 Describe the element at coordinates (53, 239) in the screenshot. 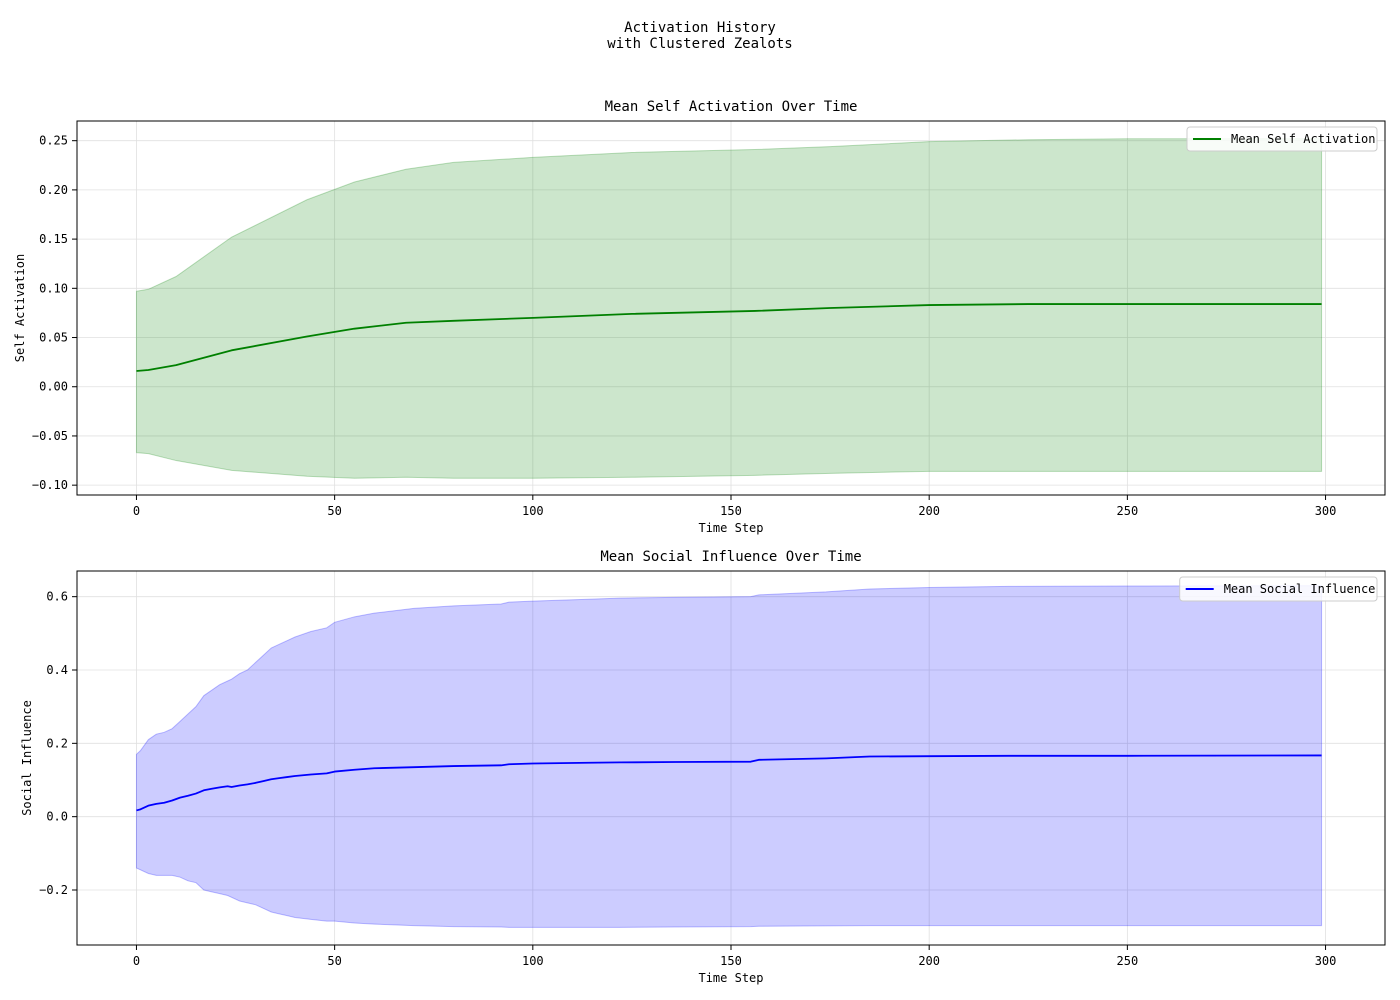

I see `y-tick-label: 0.15` at that location.